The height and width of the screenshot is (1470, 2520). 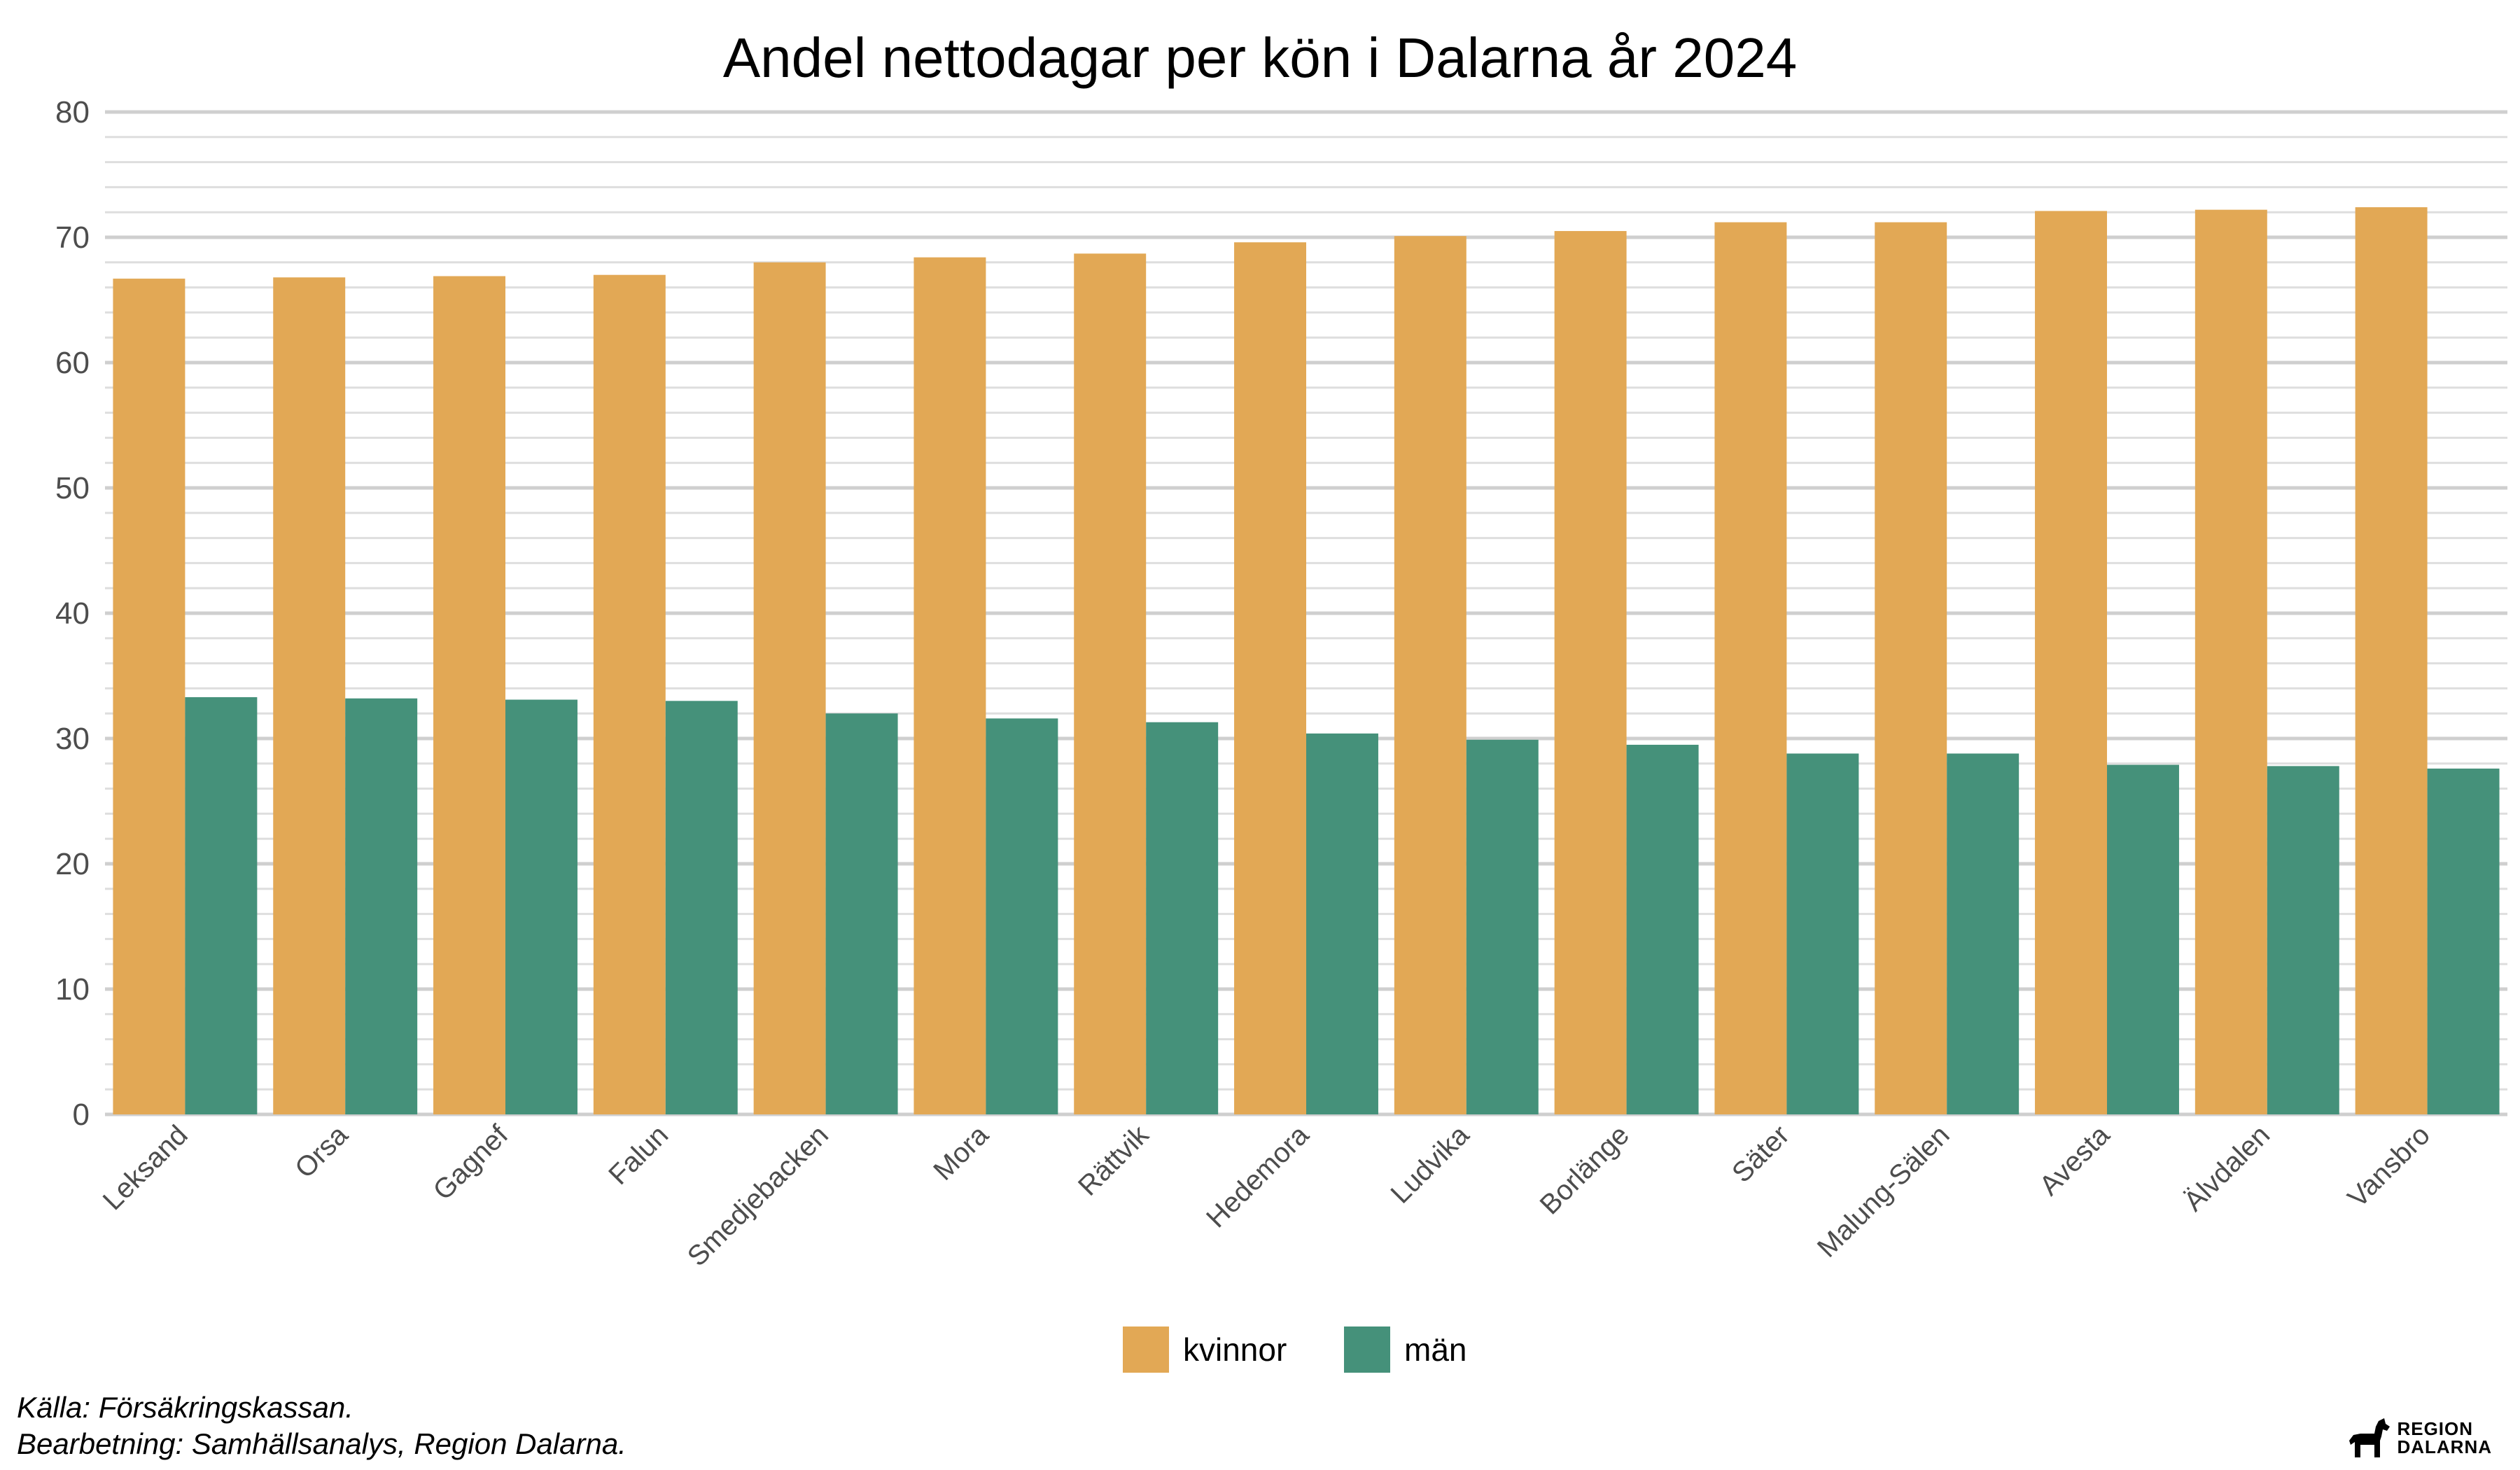 I want to click on region-dalarna-logo: REGION DALARNA, so click(x=2419, y=1438).